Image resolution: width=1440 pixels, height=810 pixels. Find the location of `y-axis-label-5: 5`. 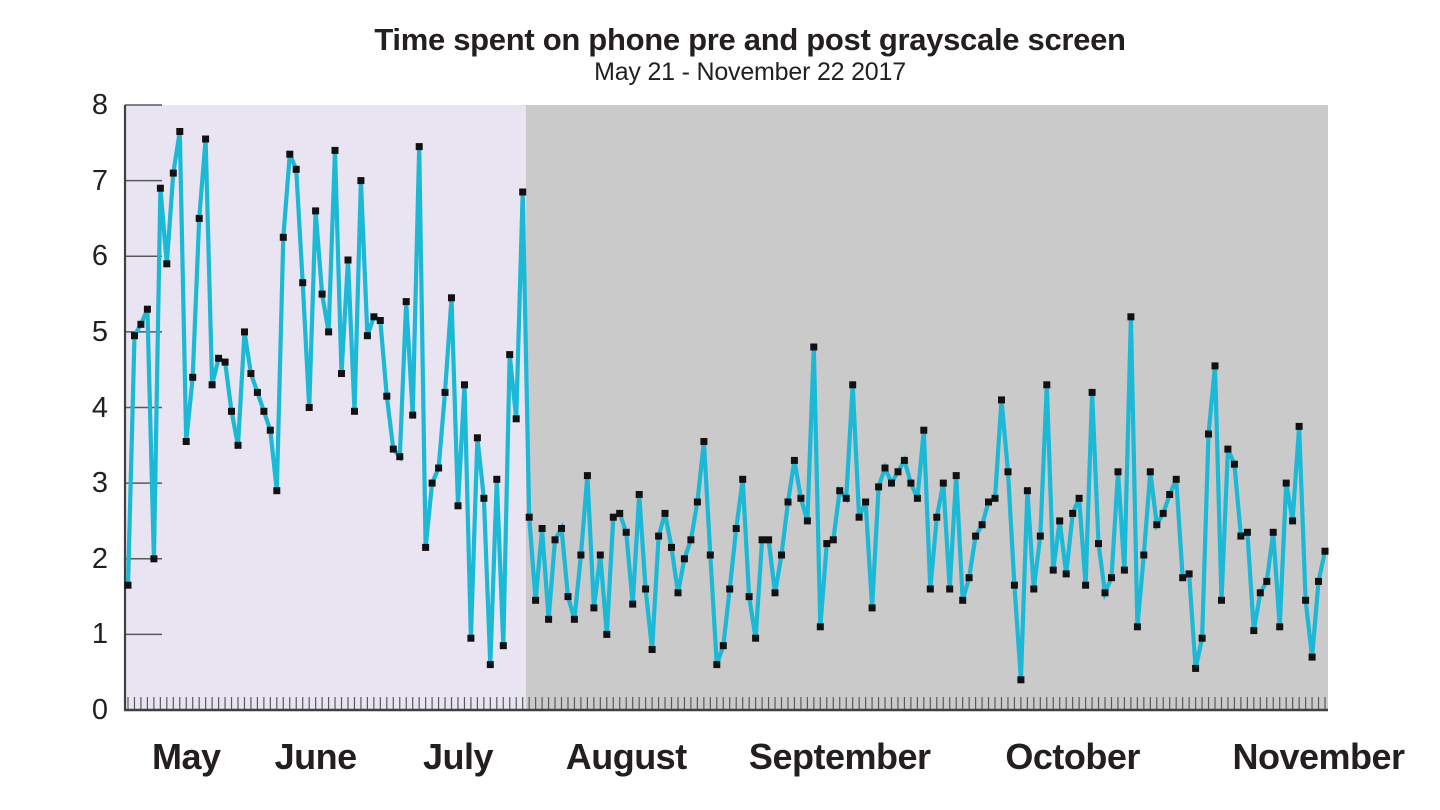

y-axis-label-5: 5 is located at coordinates (99, 331).